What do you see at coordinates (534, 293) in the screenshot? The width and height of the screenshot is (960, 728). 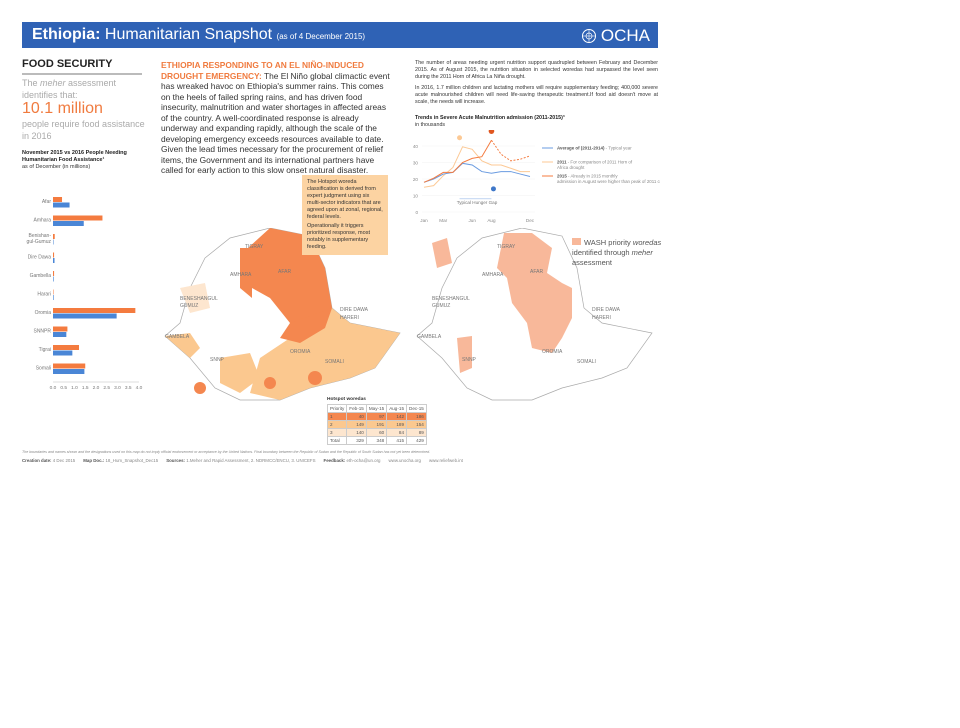 I see `wash-woredas` at bounding box center [534, 293].